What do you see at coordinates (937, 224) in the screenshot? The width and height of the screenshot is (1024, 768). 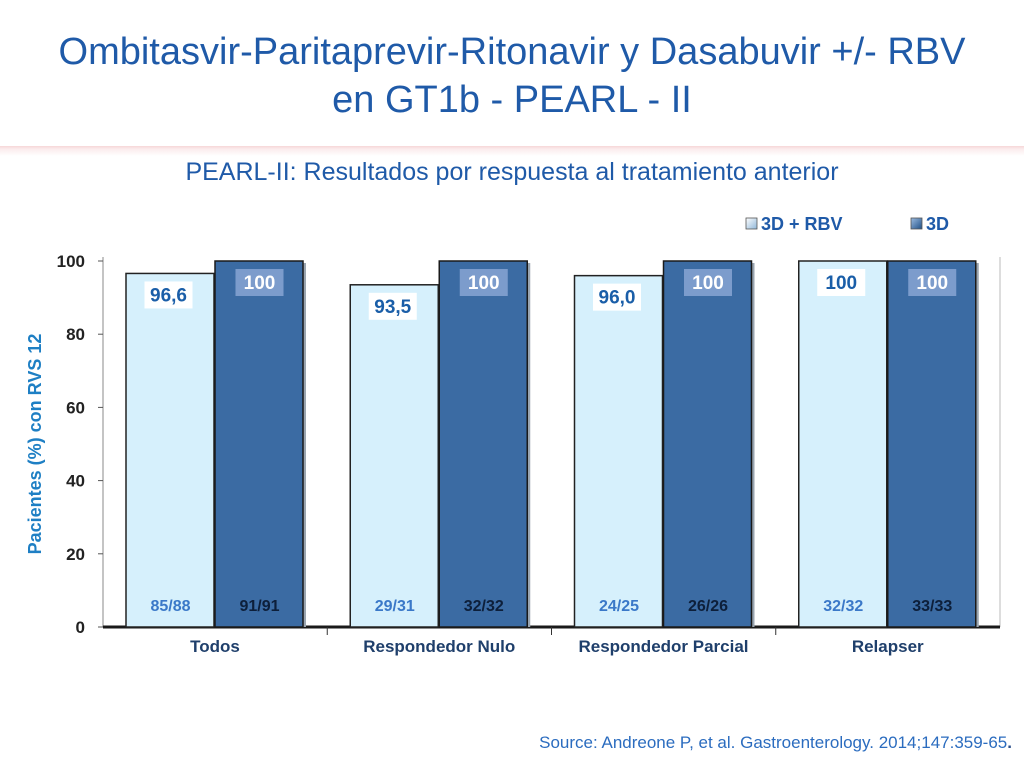 I see `legend-label: 3D` at bounding box center [937, 224].